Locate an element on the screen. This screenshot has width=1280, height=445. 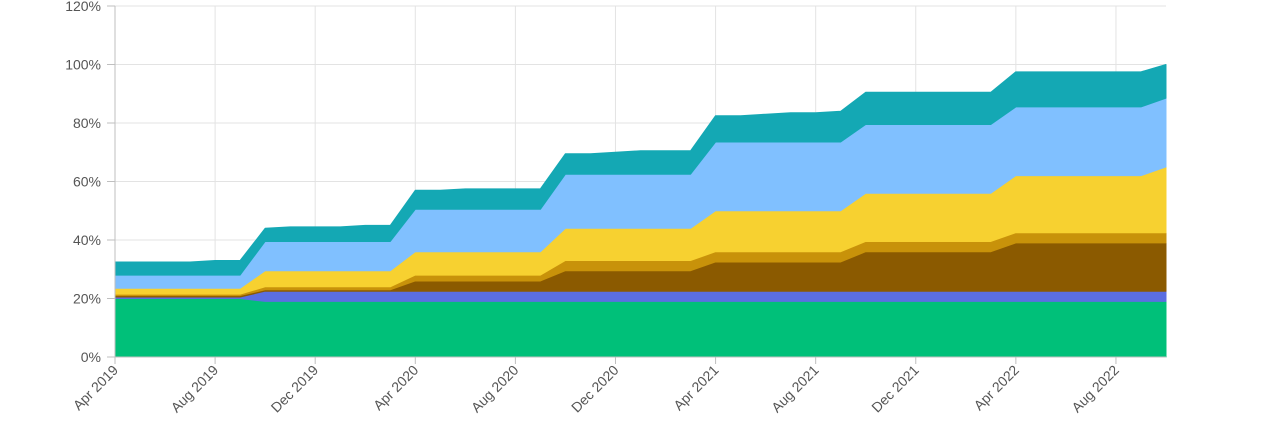
y-tick-label: 20% is located at coordinates (87, 299).